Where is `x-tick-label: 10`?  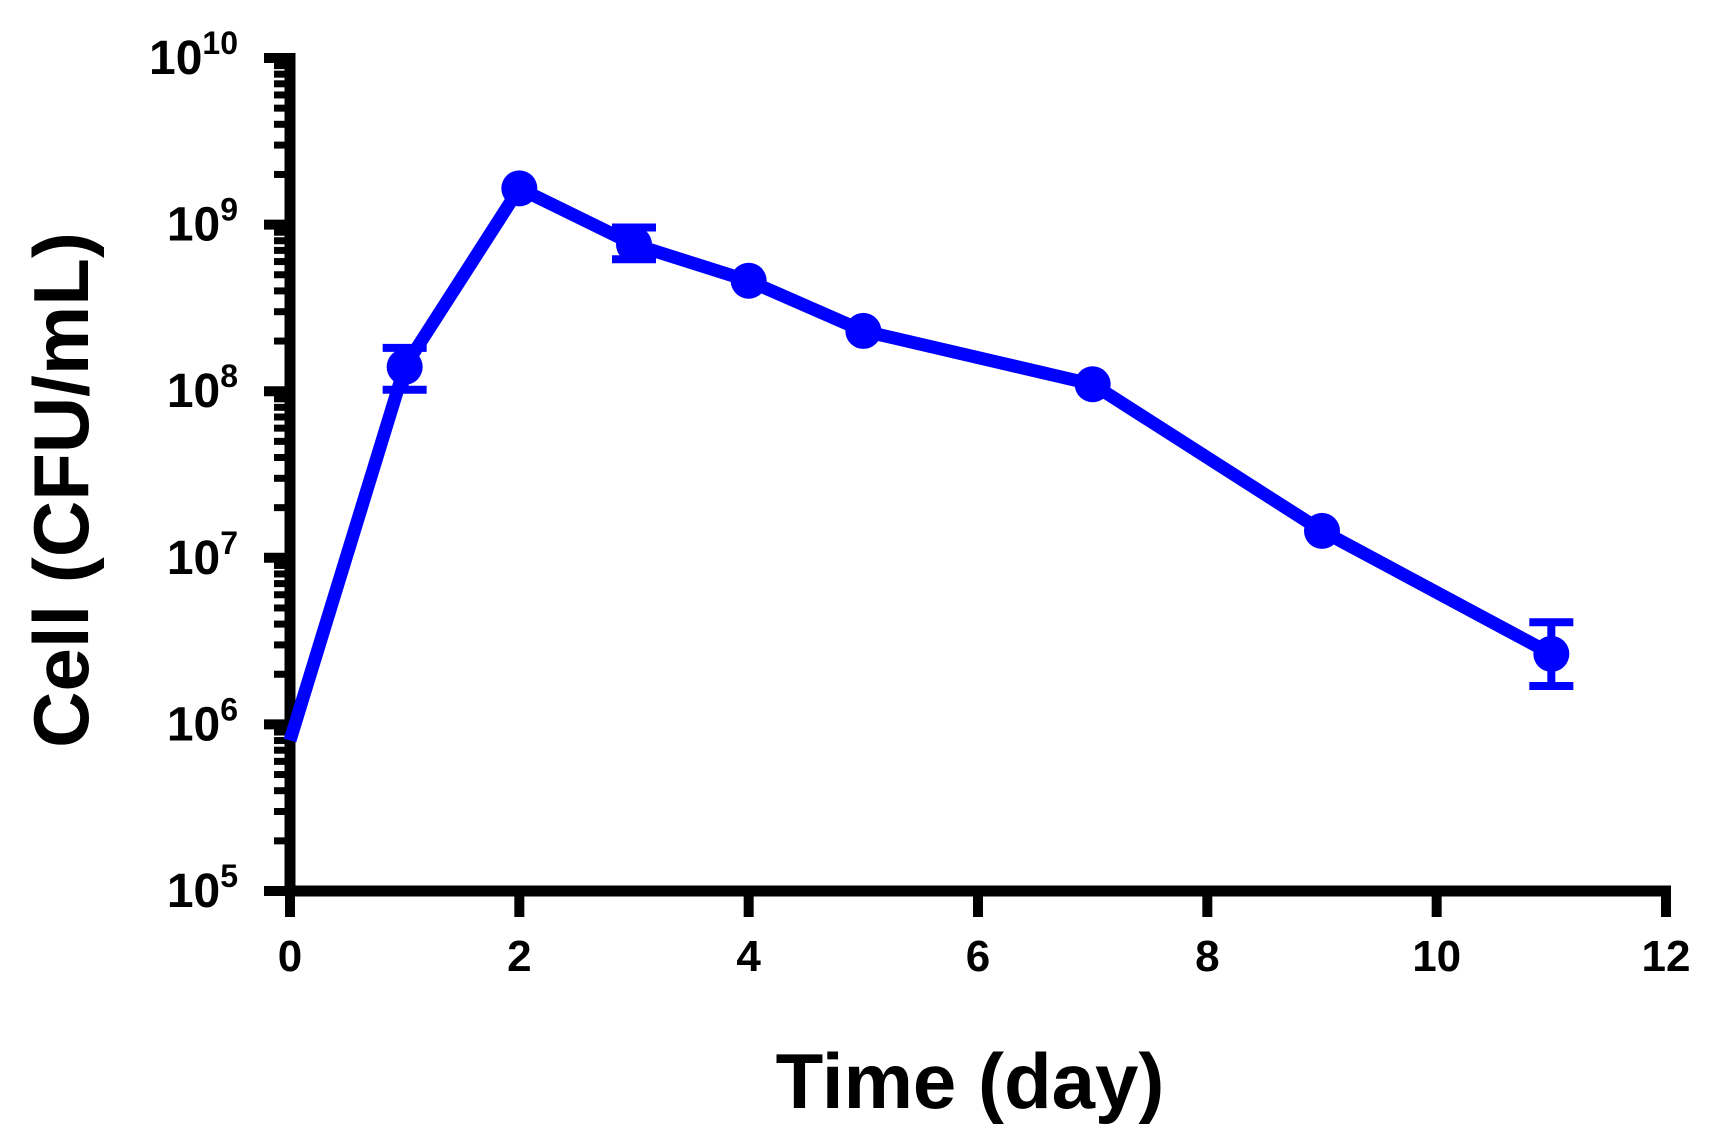 x-tick-label: 10 is located at coordinates (1436, 956).